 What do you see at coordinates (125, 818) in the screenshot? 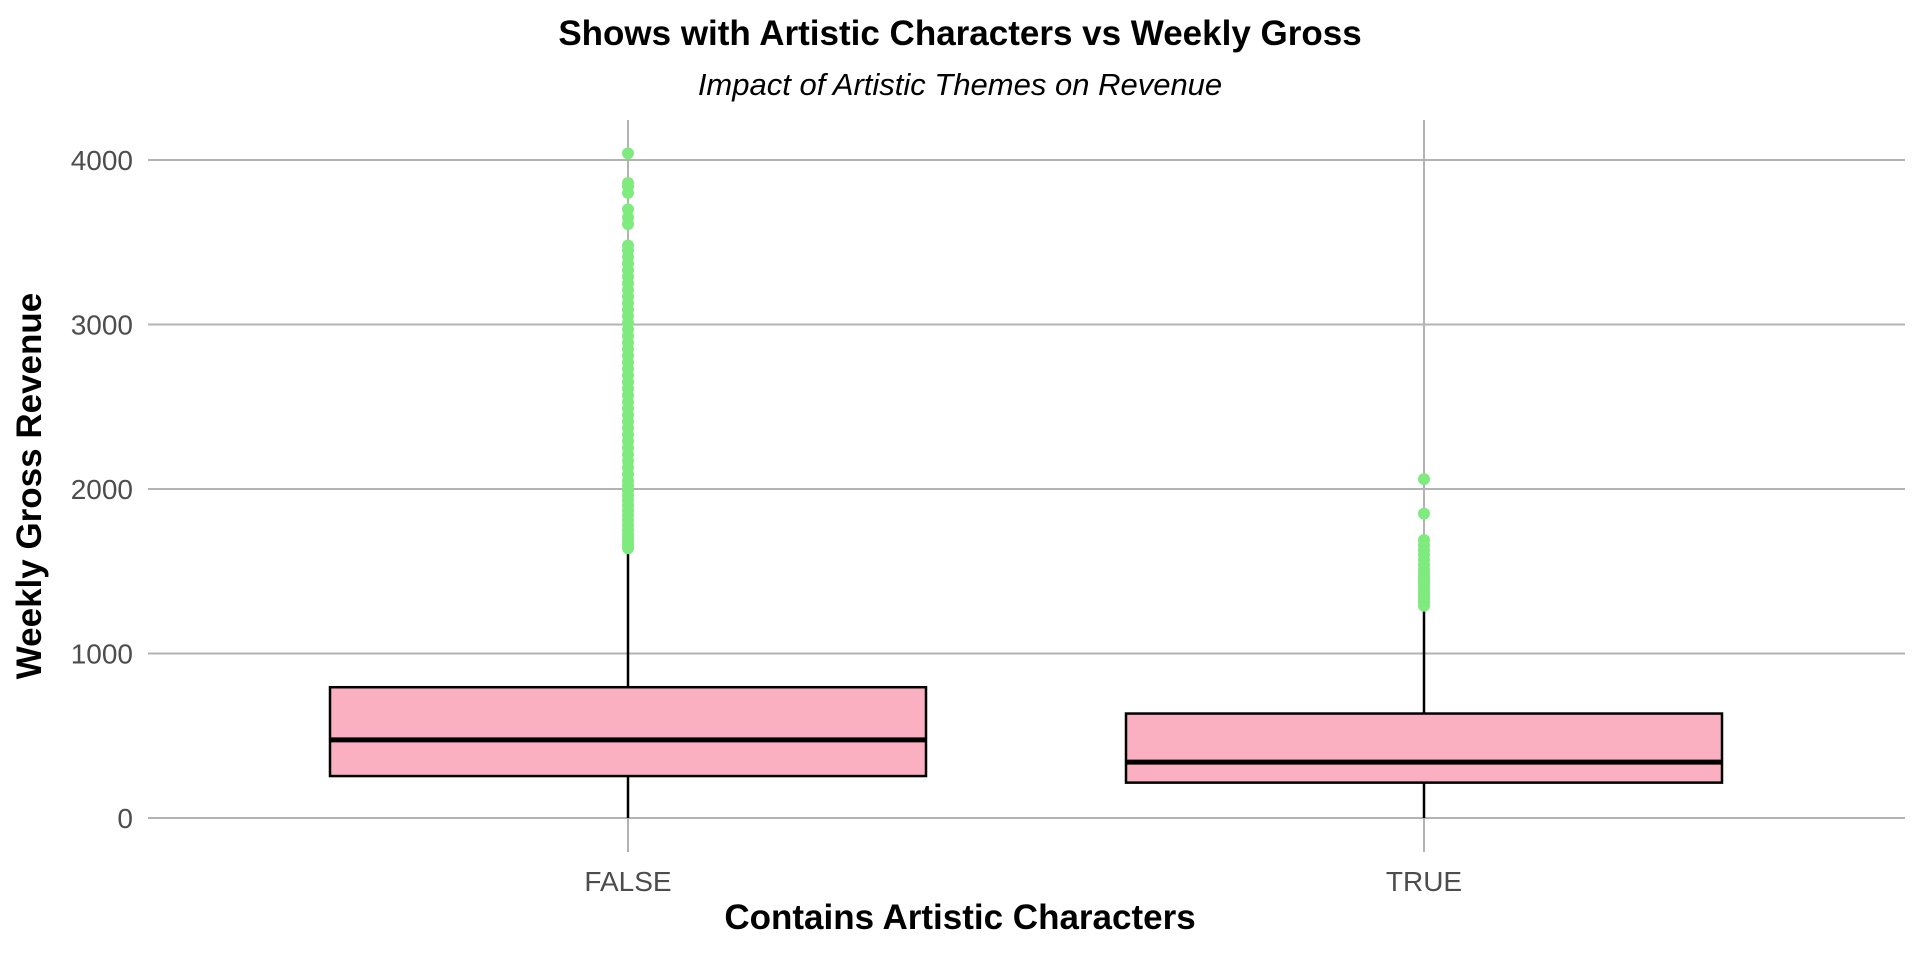
I see `y-tick-label: 0` at bounding box center [125, 818].